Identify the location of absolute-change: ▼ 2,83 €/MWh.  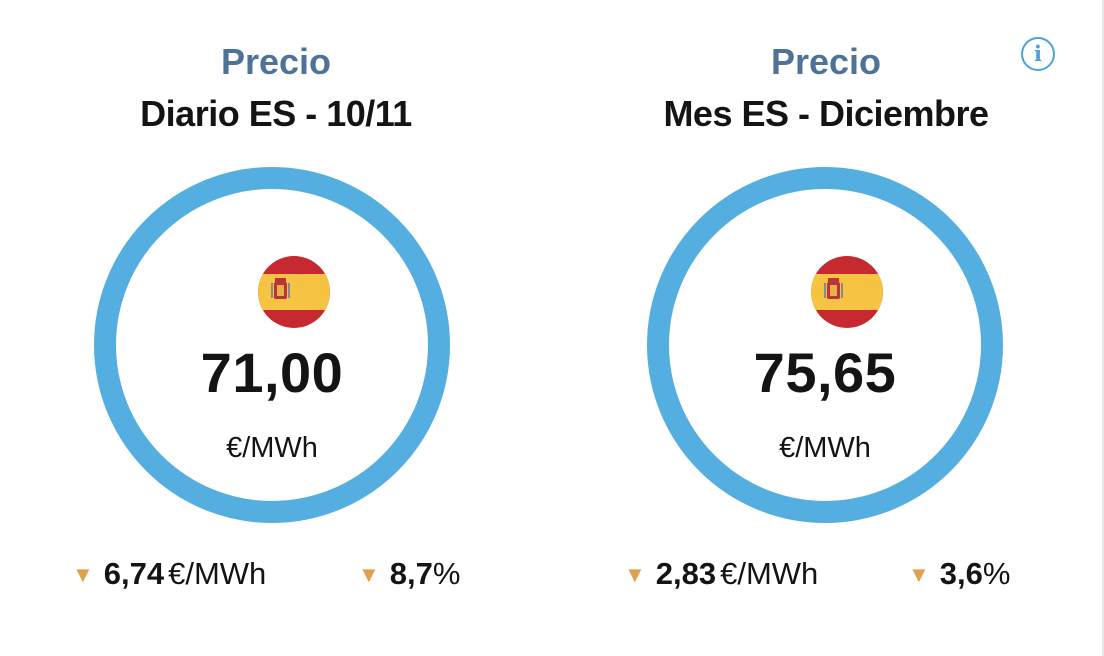
(721, 574).